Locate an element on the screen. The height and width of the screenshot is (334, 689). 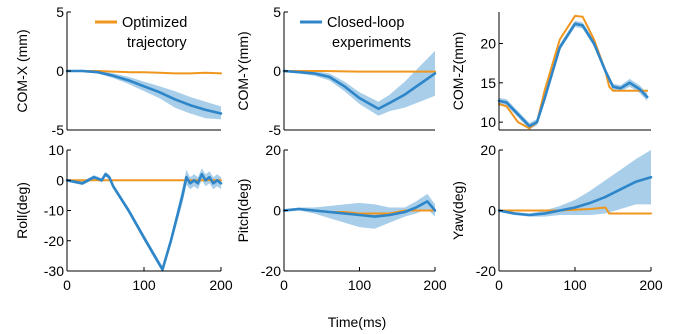
subplot-3: 10 15 20 COM-Z(mm) is located at coordinates (550, 71).